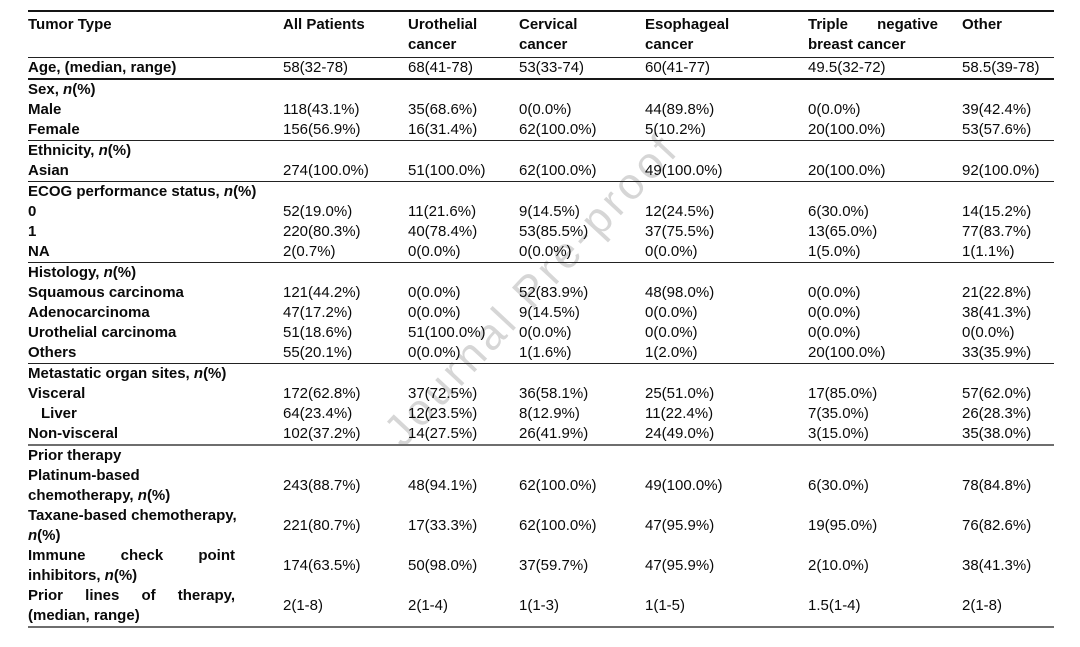 The image size is (1080, 647). Describe the element at coordinates (997, 525) in the screenshot. I see `cell-value: 76(82.6%)` at that location.